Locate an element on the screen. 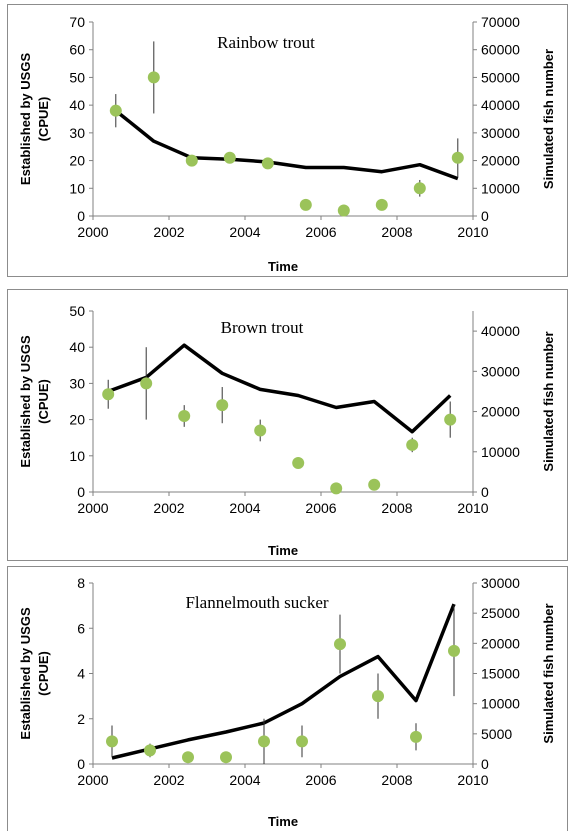 Image resolution: width=571 pixels, height=831 pixels. right-y-tick-label: 5000 is located at coordinates (496, 734).